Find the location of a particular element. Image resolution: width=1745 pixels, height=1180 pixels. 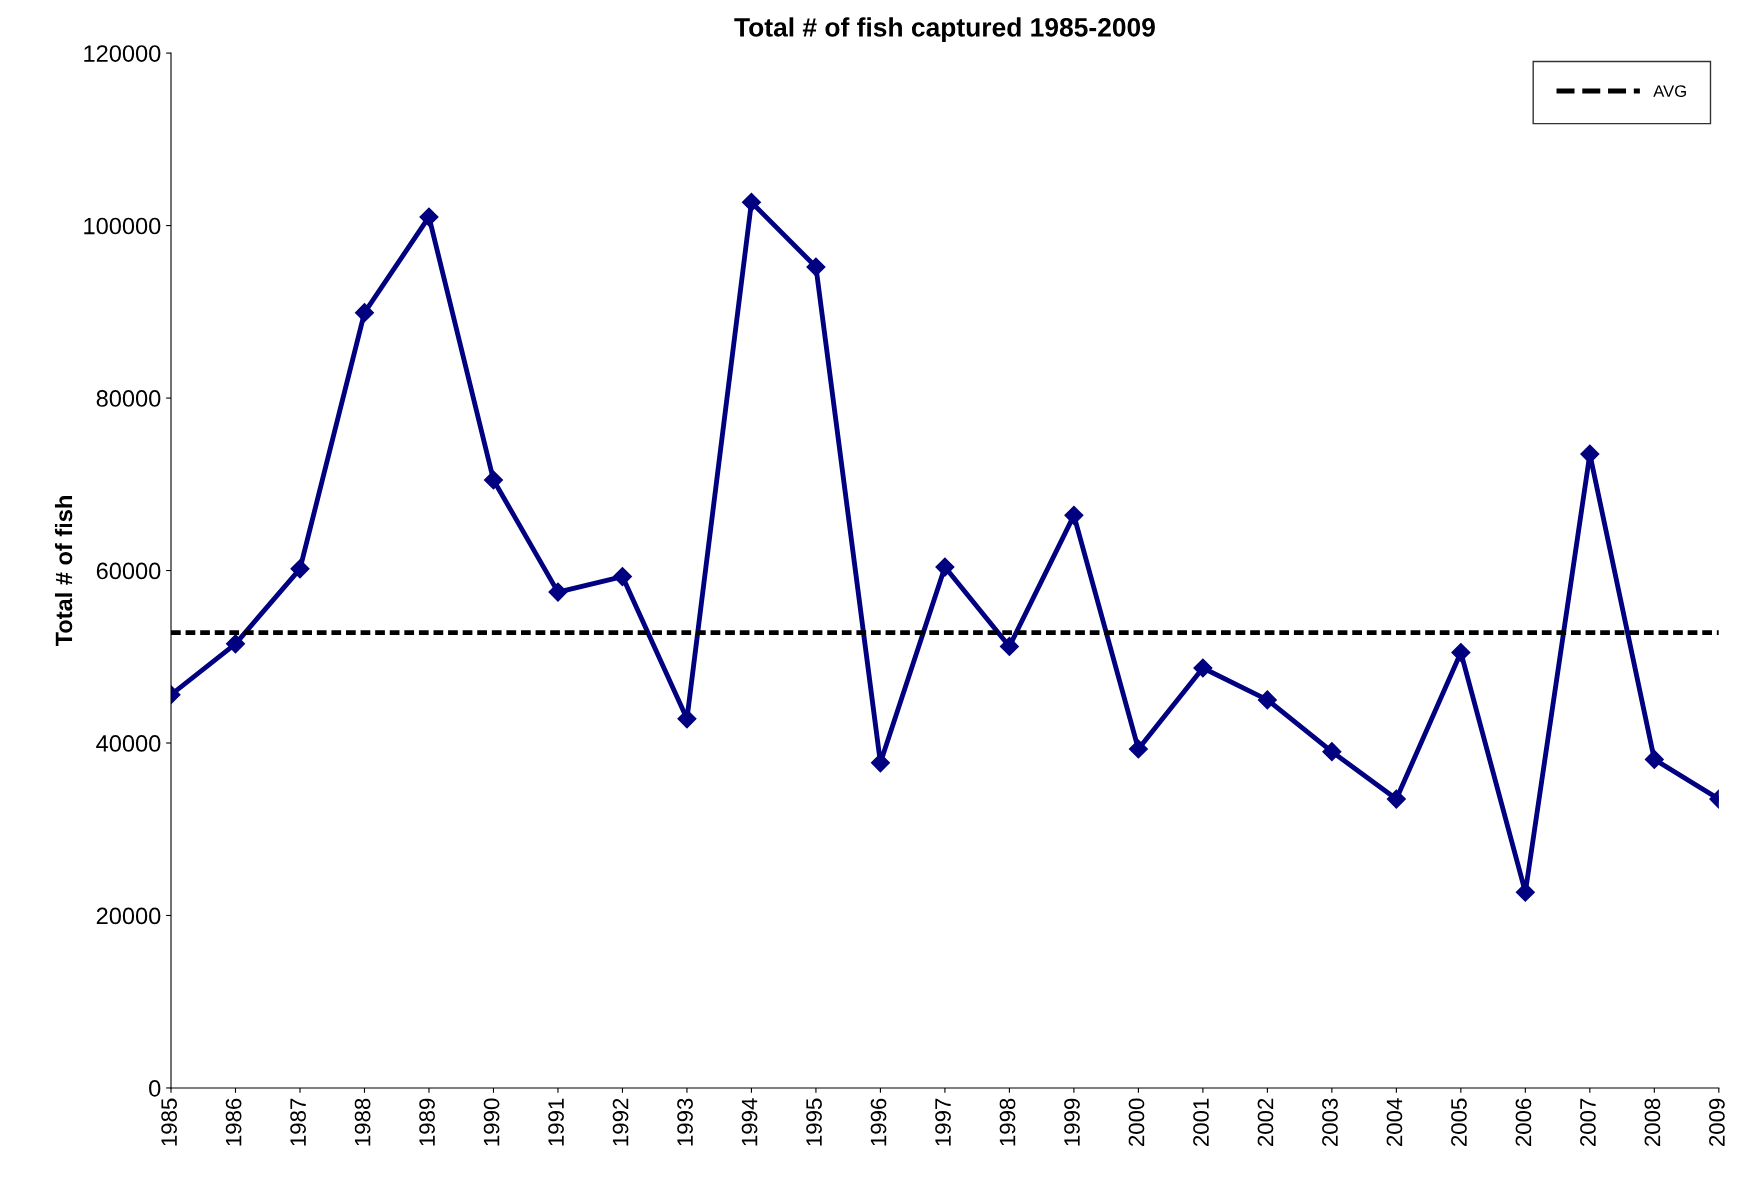

y-tick-label: 20000 is located at coordinates (128, 916).